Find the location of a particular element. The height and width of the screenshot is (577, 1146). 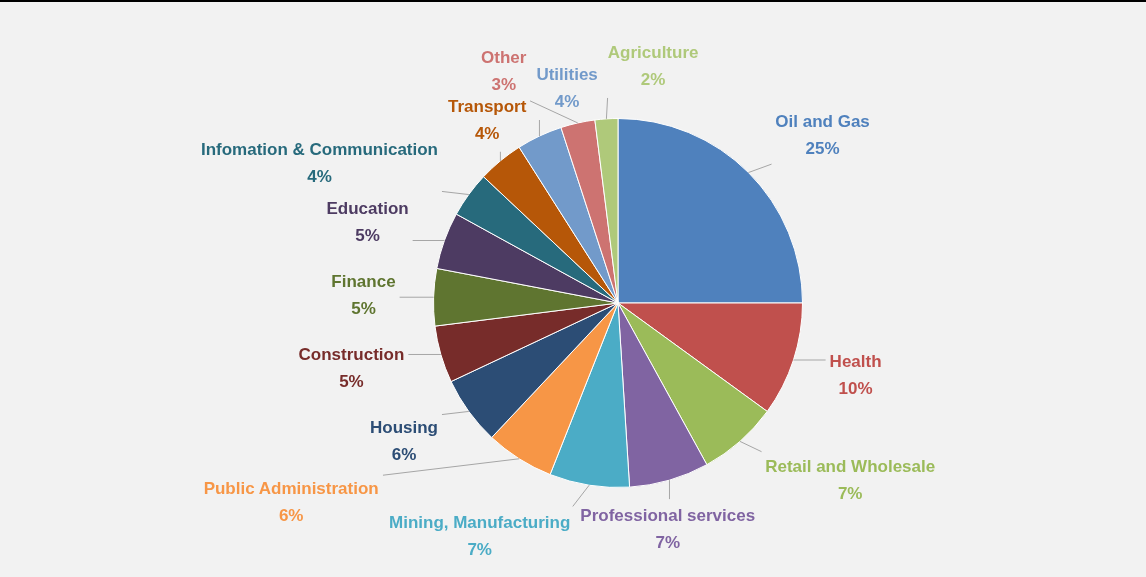

slice-label: Other is located at coordinates (504, 58).